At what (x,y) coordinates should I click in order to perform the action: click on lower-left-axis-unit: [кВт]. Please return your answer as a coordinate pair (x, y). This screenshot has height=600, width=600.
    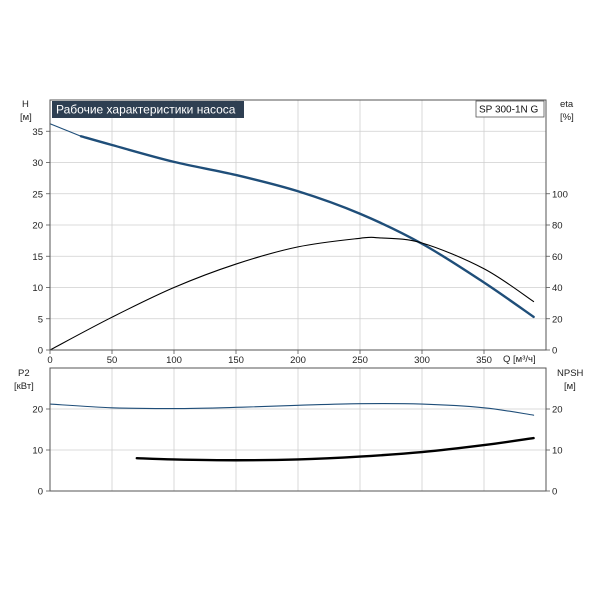
    Looking at the image, I should click on (24, 386).